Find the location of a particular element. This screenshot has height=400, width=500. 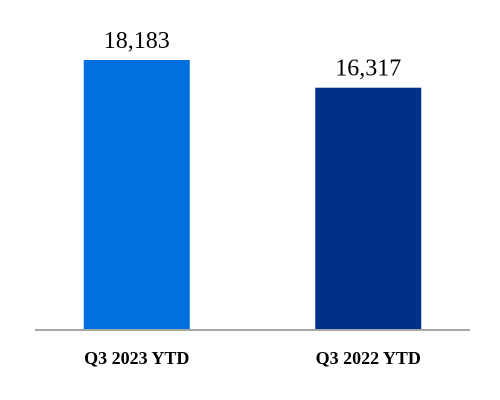

value-labels-group: 18,183 16,317 is located at coordinates (253, 55).